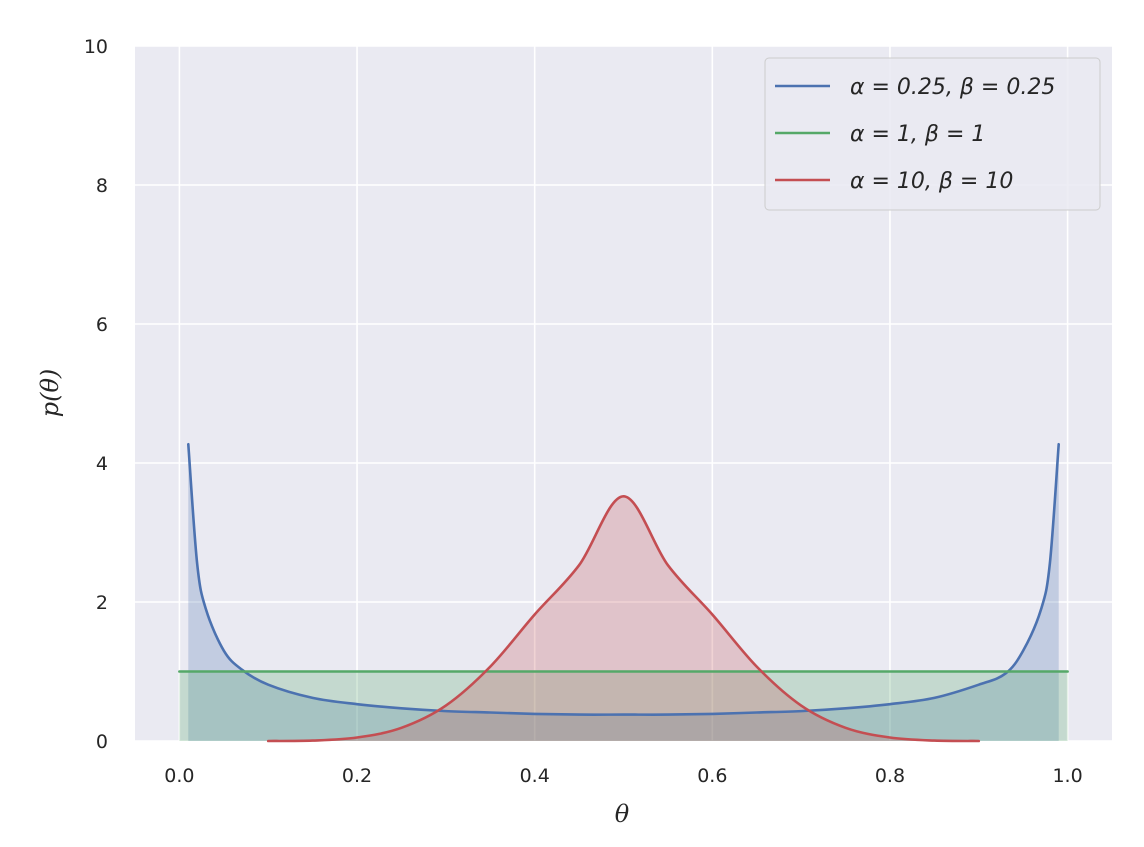 This screenshot has width=1144, height=847. I want to click on y-tick-label: 0, so click(102, 742).